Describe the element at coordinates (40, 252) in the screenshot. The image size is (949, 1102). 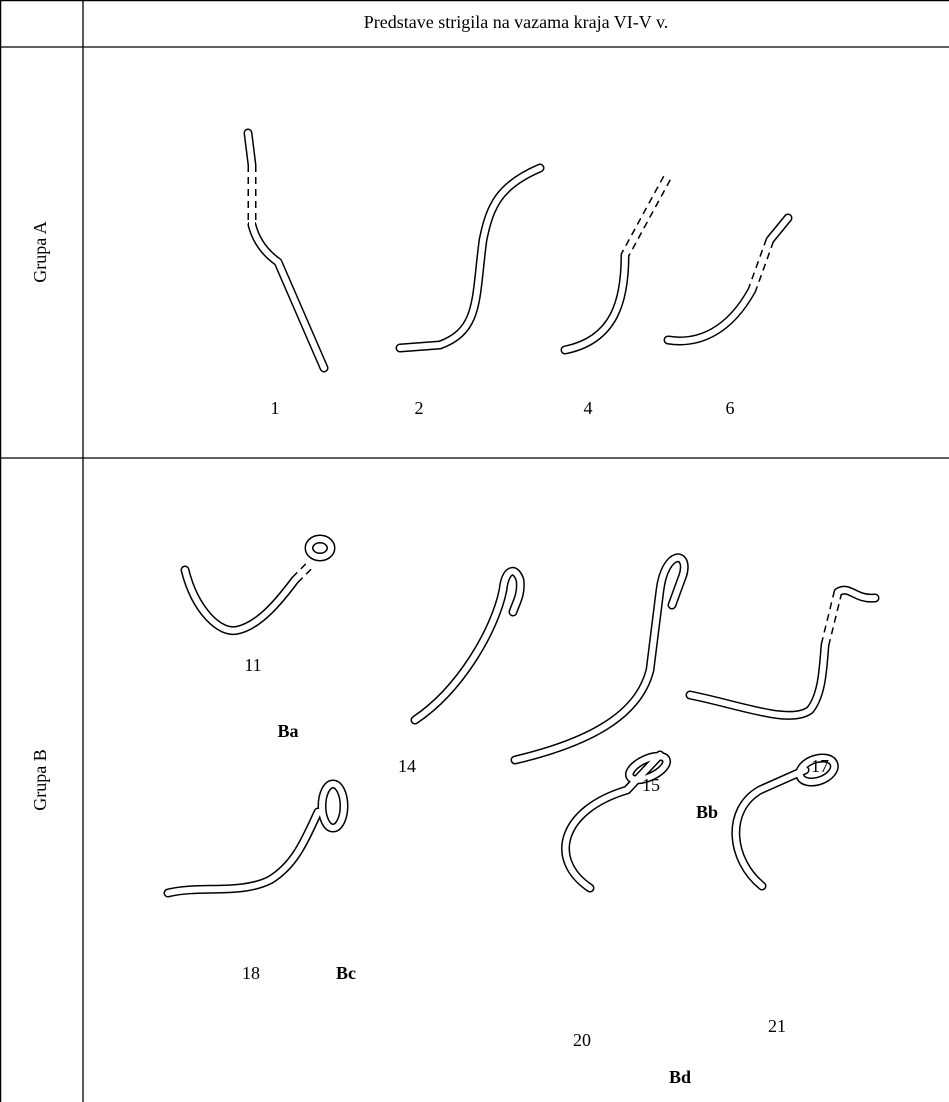
I see `row-label: Grupa A` at that location.